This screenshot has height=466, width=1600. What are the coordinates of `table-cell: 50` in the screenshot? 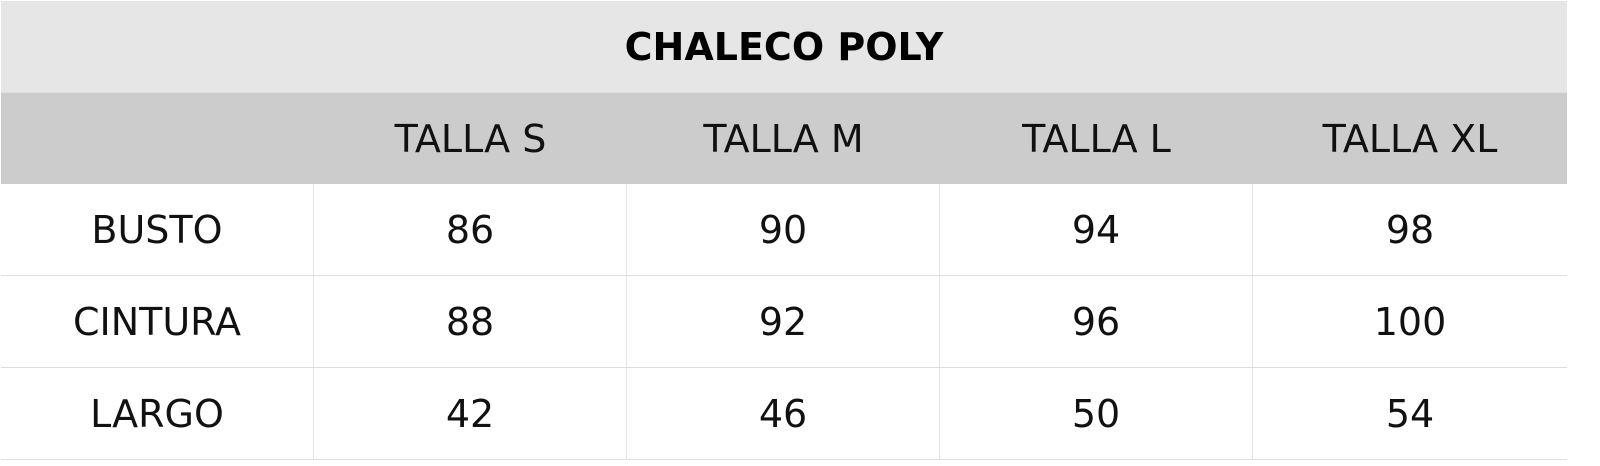 It's located at (1096, 413).